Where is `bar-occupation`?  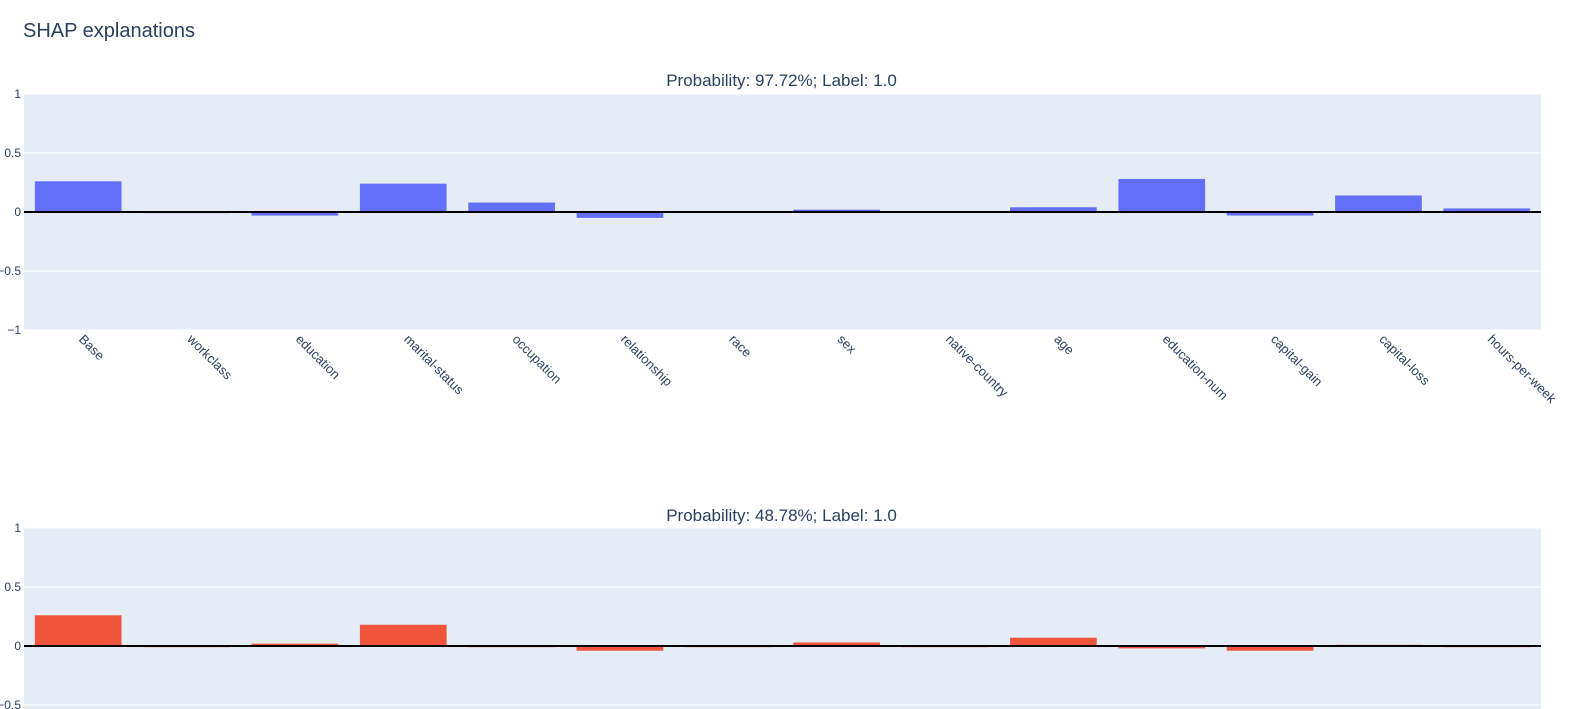
bar-occupation is located at coordinates (511, 207).